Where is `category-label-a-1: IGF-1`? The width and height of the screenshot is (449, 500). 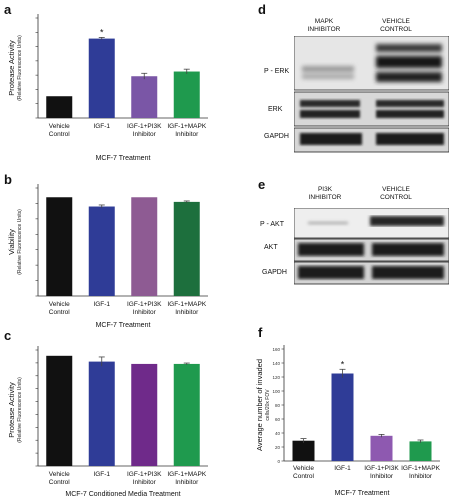 category-label-a-1: IGF-1 is located at coordinates (101, 126).